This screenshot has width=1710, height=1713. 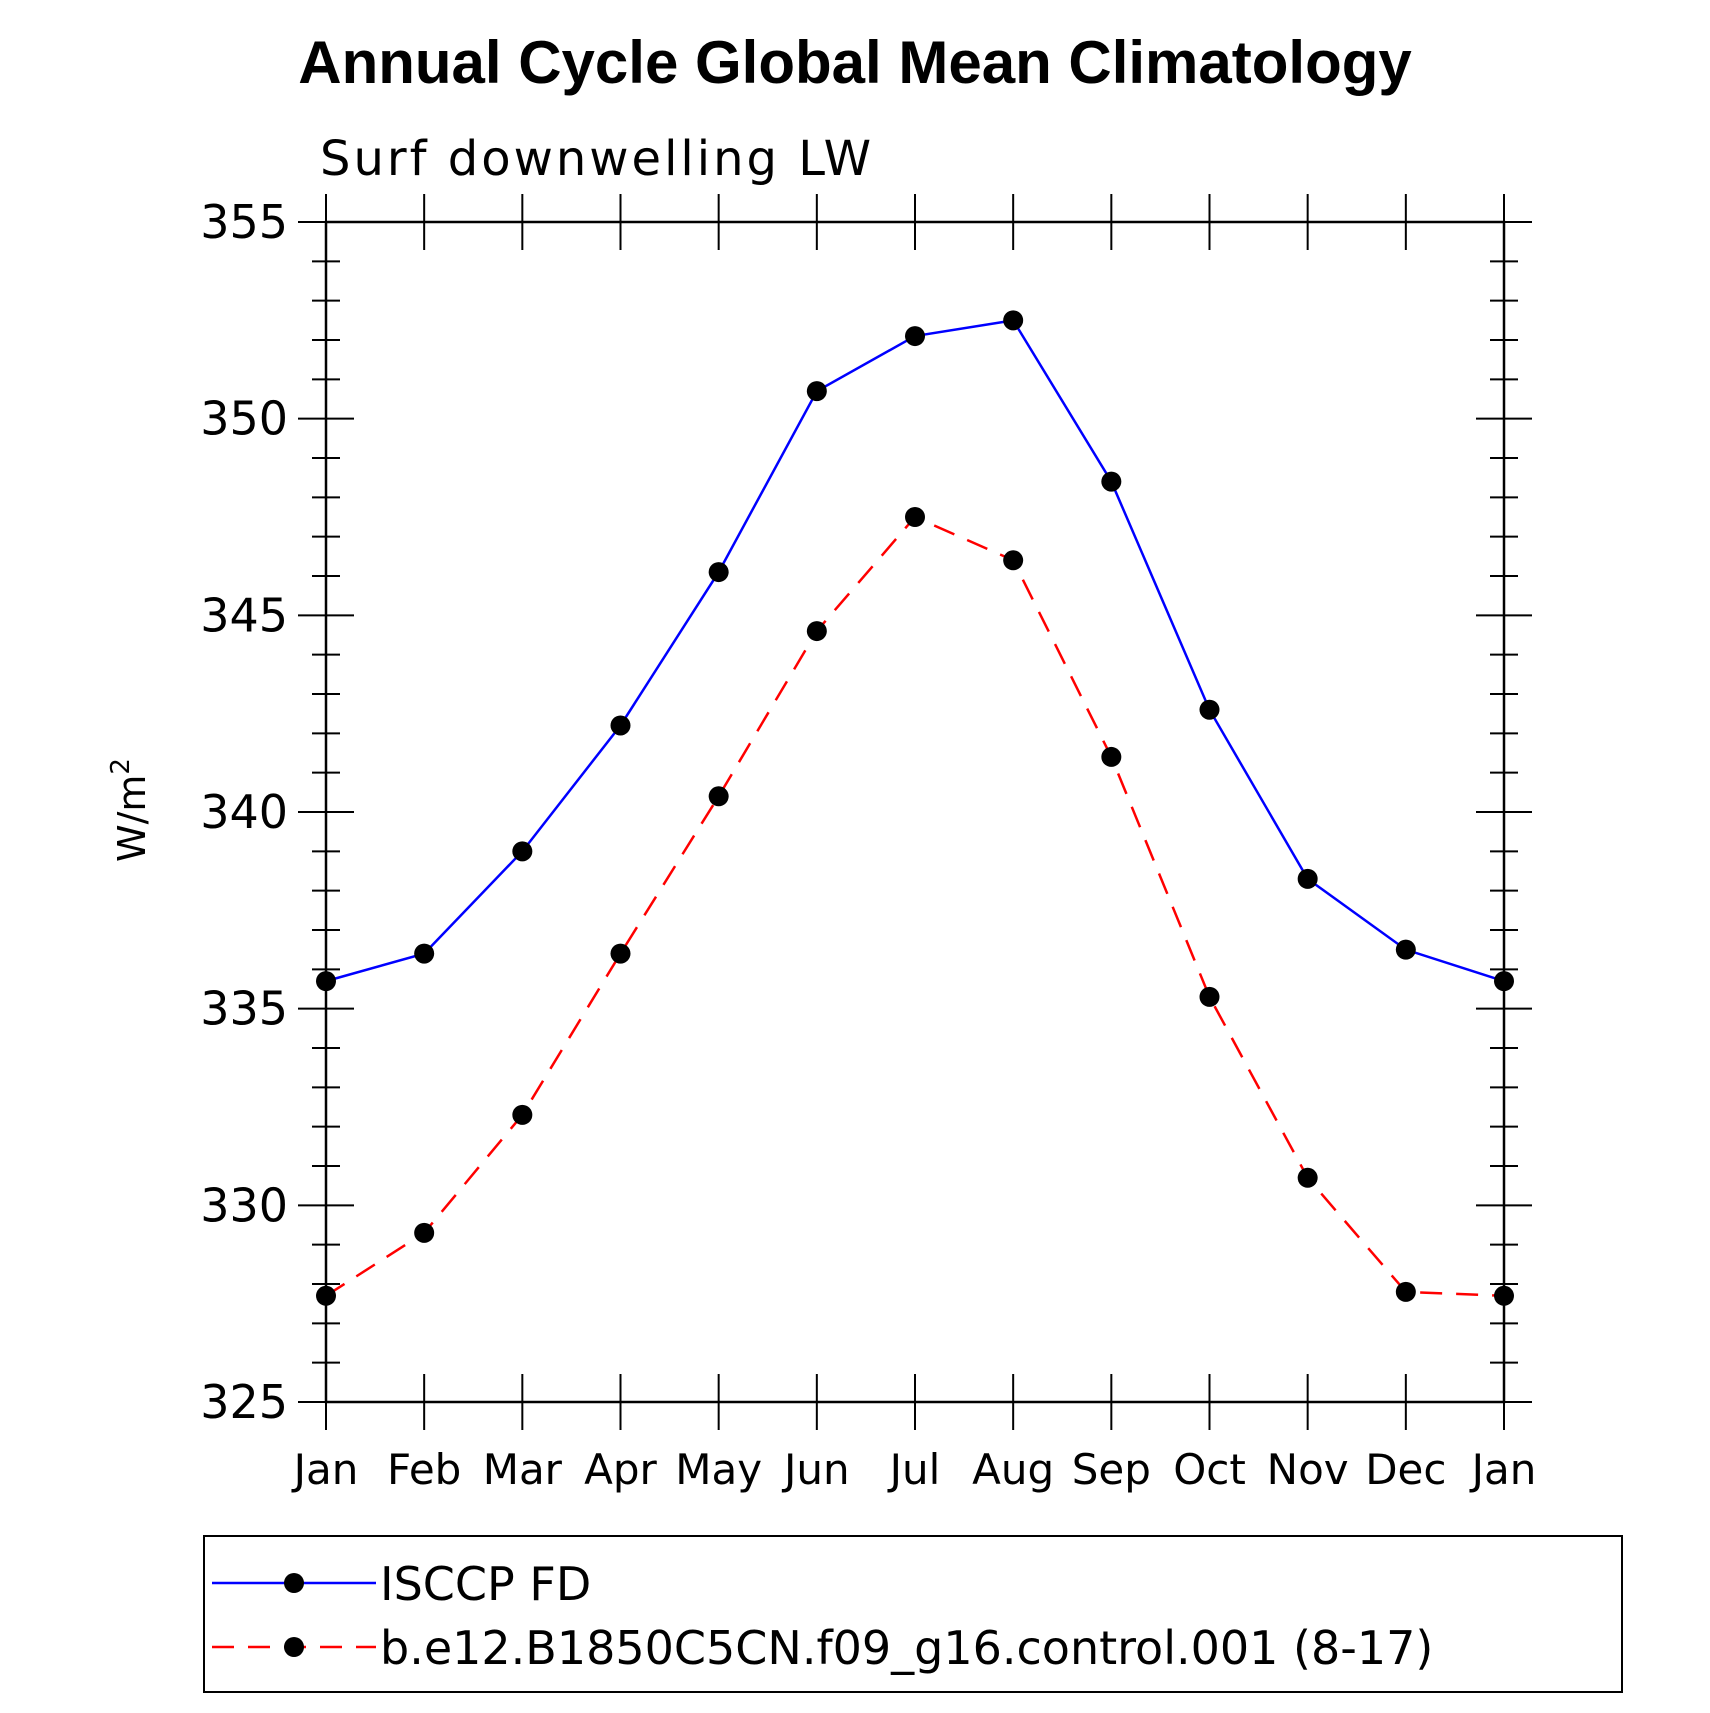 I want to click on y-axis-label-superscript: 2, so click(x=121, y=766).